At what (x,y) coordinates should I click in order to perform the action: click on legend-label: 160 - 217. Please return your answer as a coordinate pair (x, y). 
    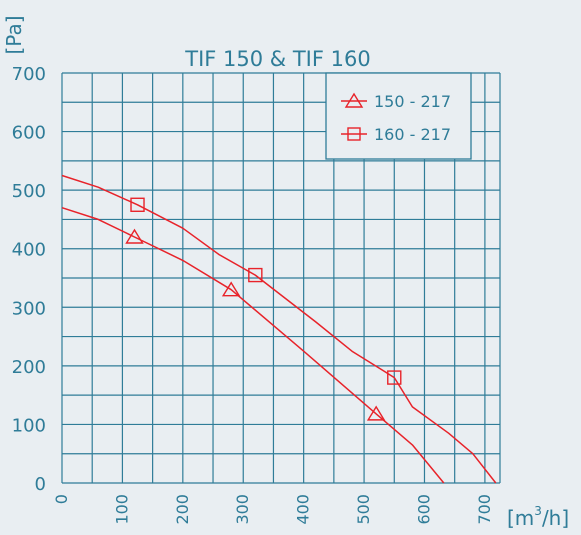
    Looking at the image, I should click on (412, 134).